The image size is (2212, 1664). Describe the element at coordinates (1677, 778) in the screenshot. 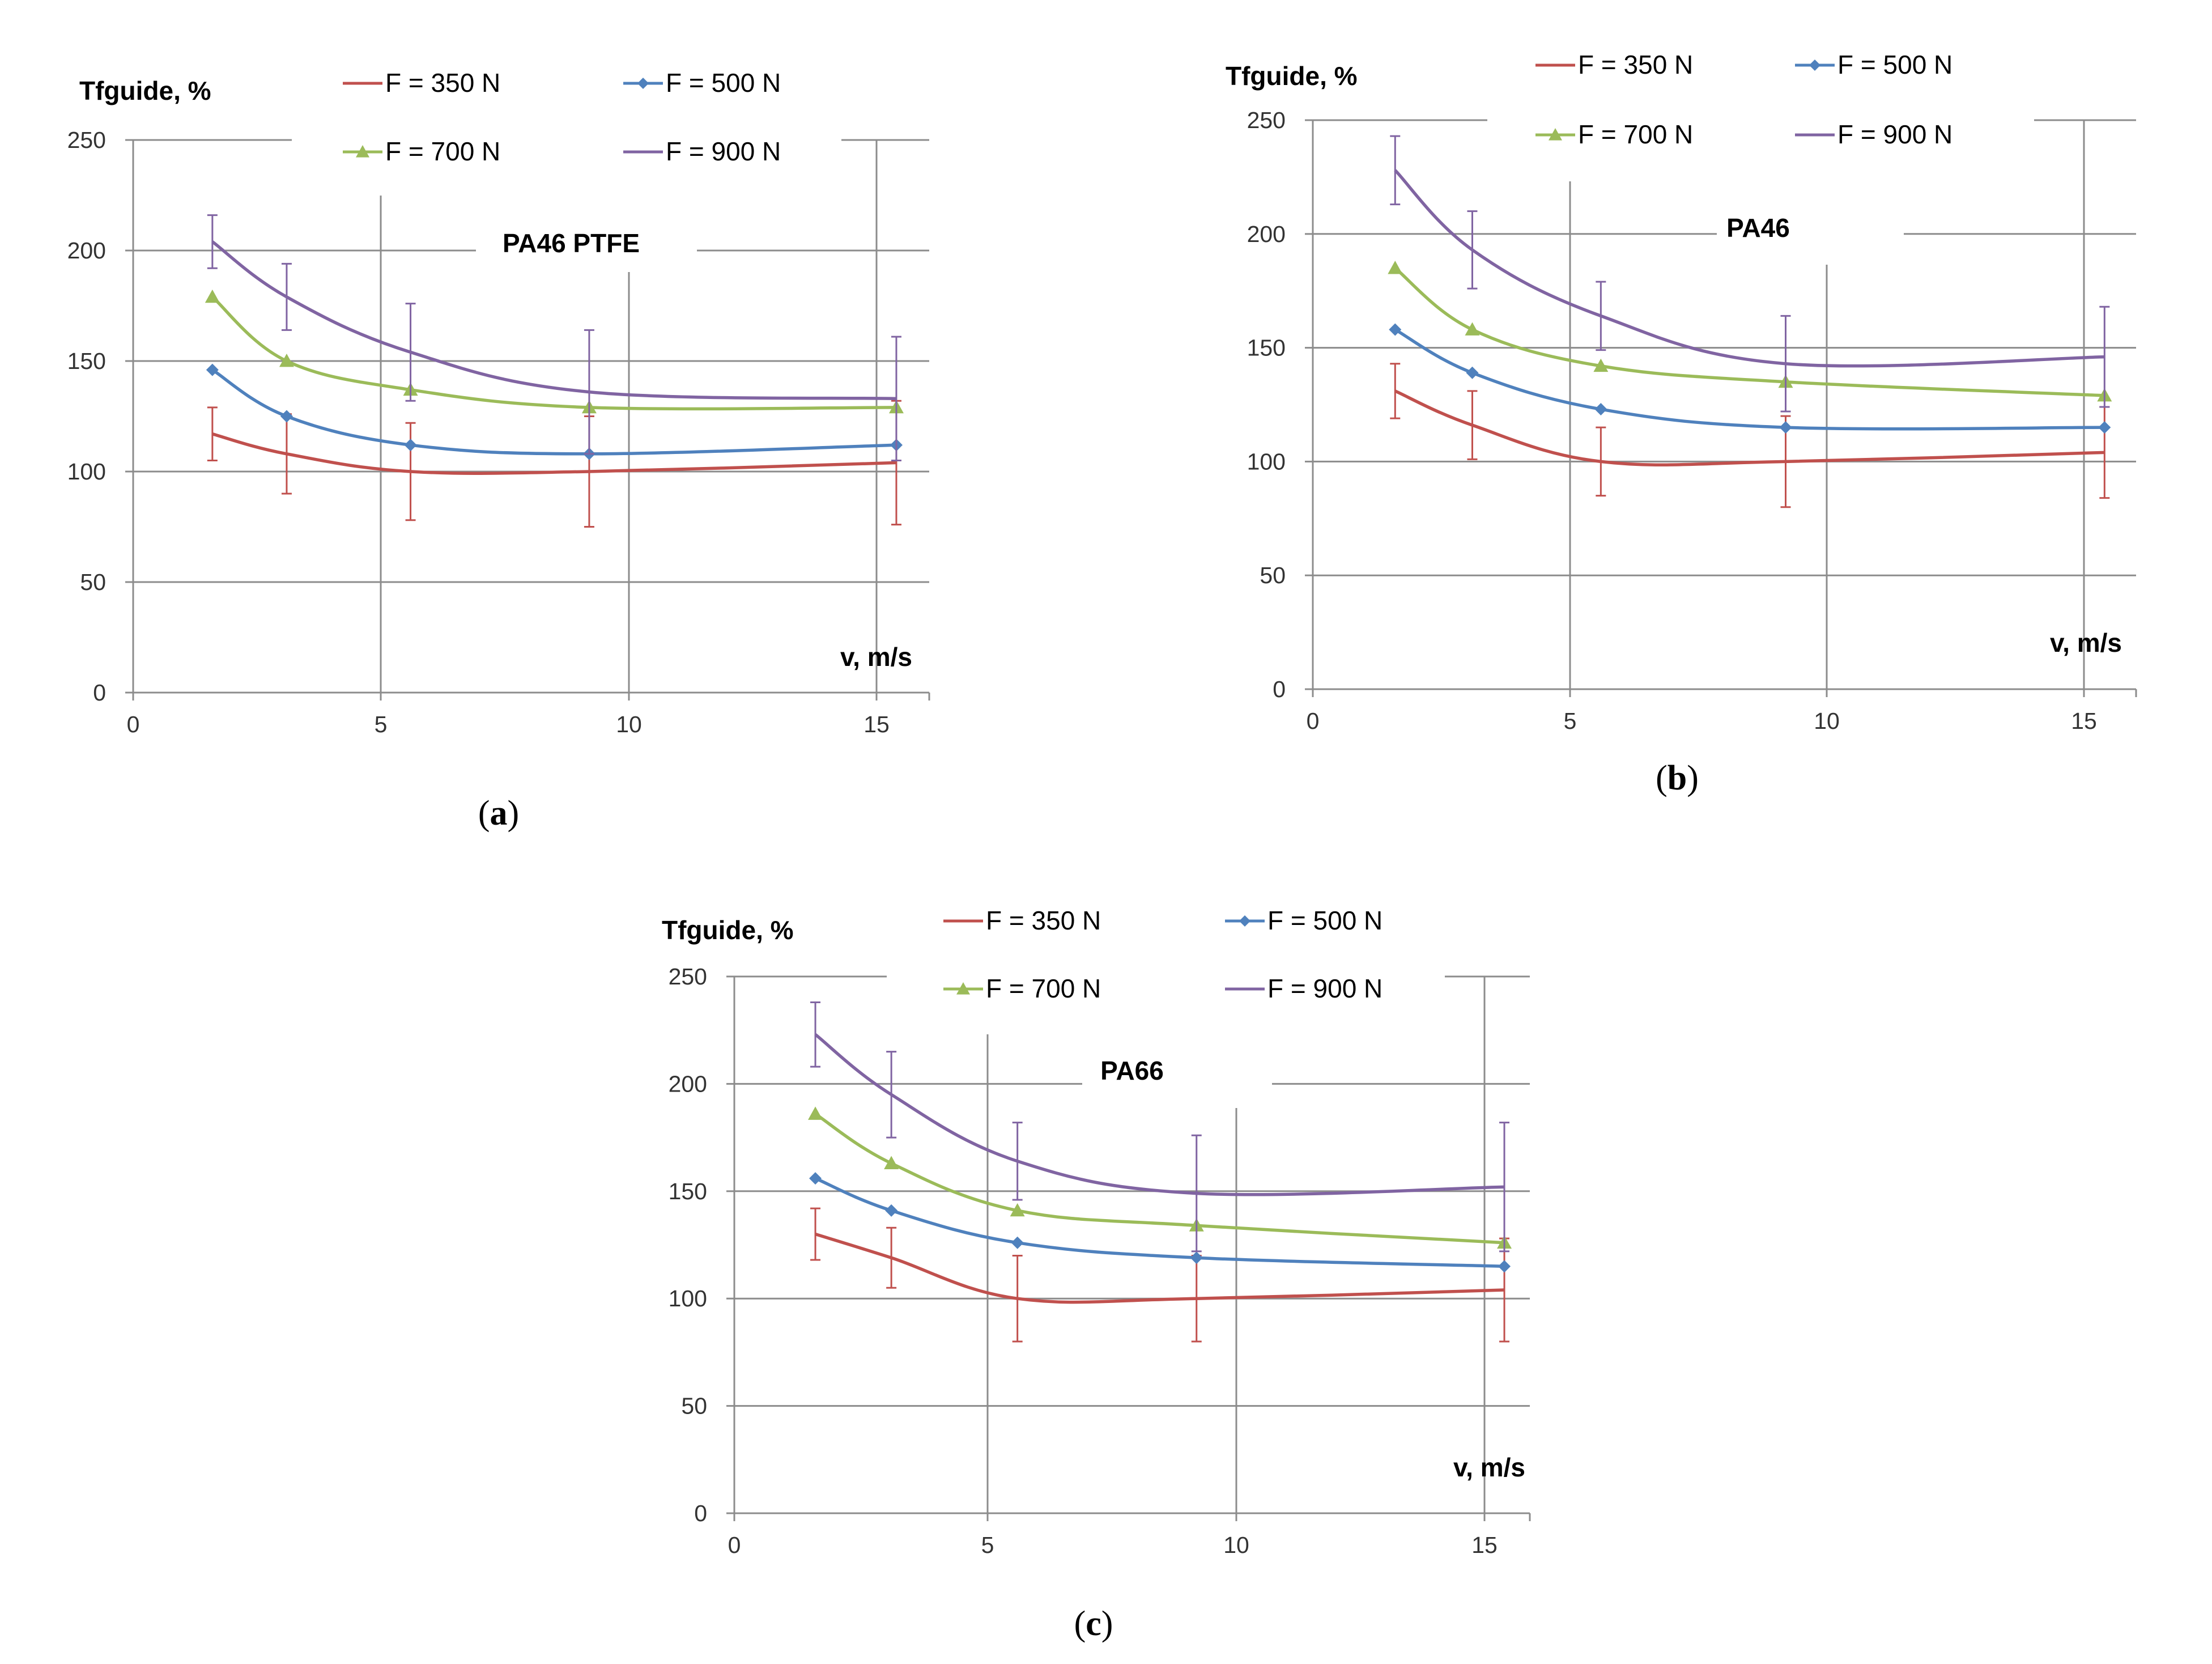

I see `panel-caption: (b)` at that location.